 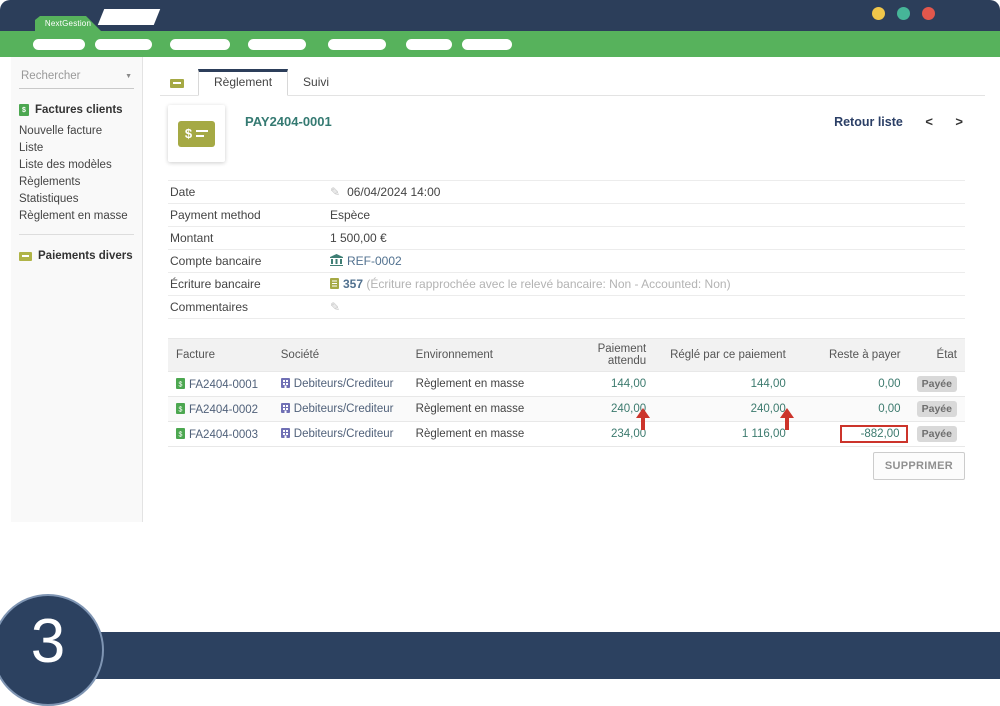 What do you see at coordinates (602, 434) in the screenshot?
I see `expected-payment-cell: 234,00` at bounding box center [602, 434].